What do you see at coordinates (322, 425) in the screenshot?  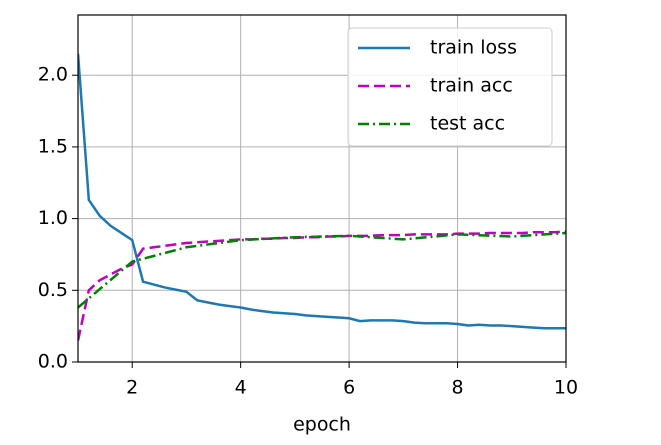 I see `x-axis-label: epoch` at bounding box center [322, 425].